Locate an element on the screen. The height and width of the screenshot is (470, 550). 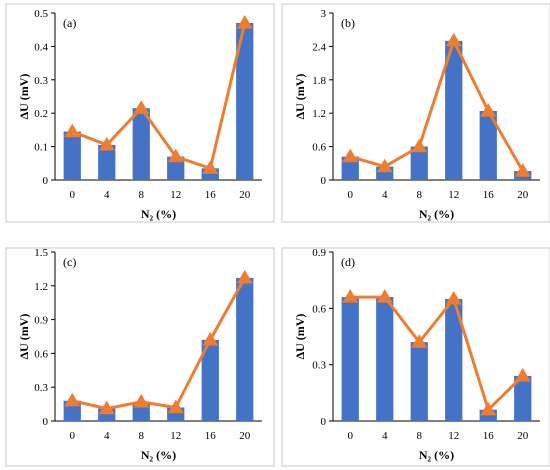
y-tick-label: 2.4 is located at coordinates (319, 47).